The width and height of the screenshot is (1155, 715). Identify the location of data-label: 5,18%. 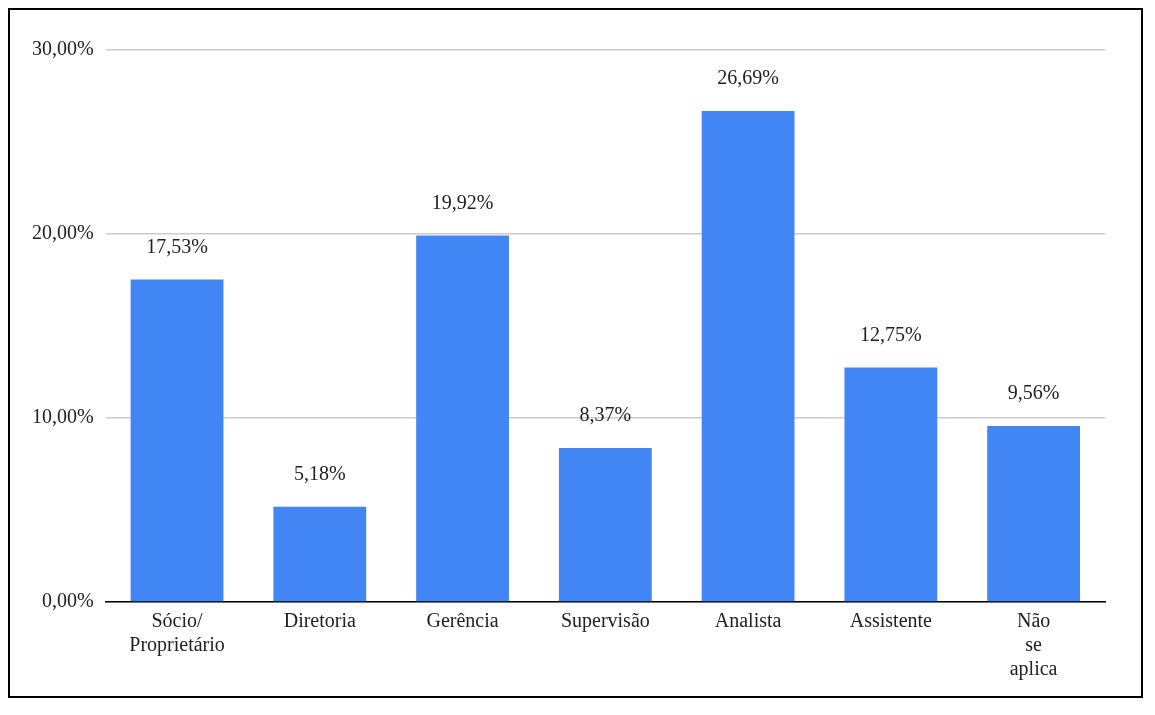
(319, 472).